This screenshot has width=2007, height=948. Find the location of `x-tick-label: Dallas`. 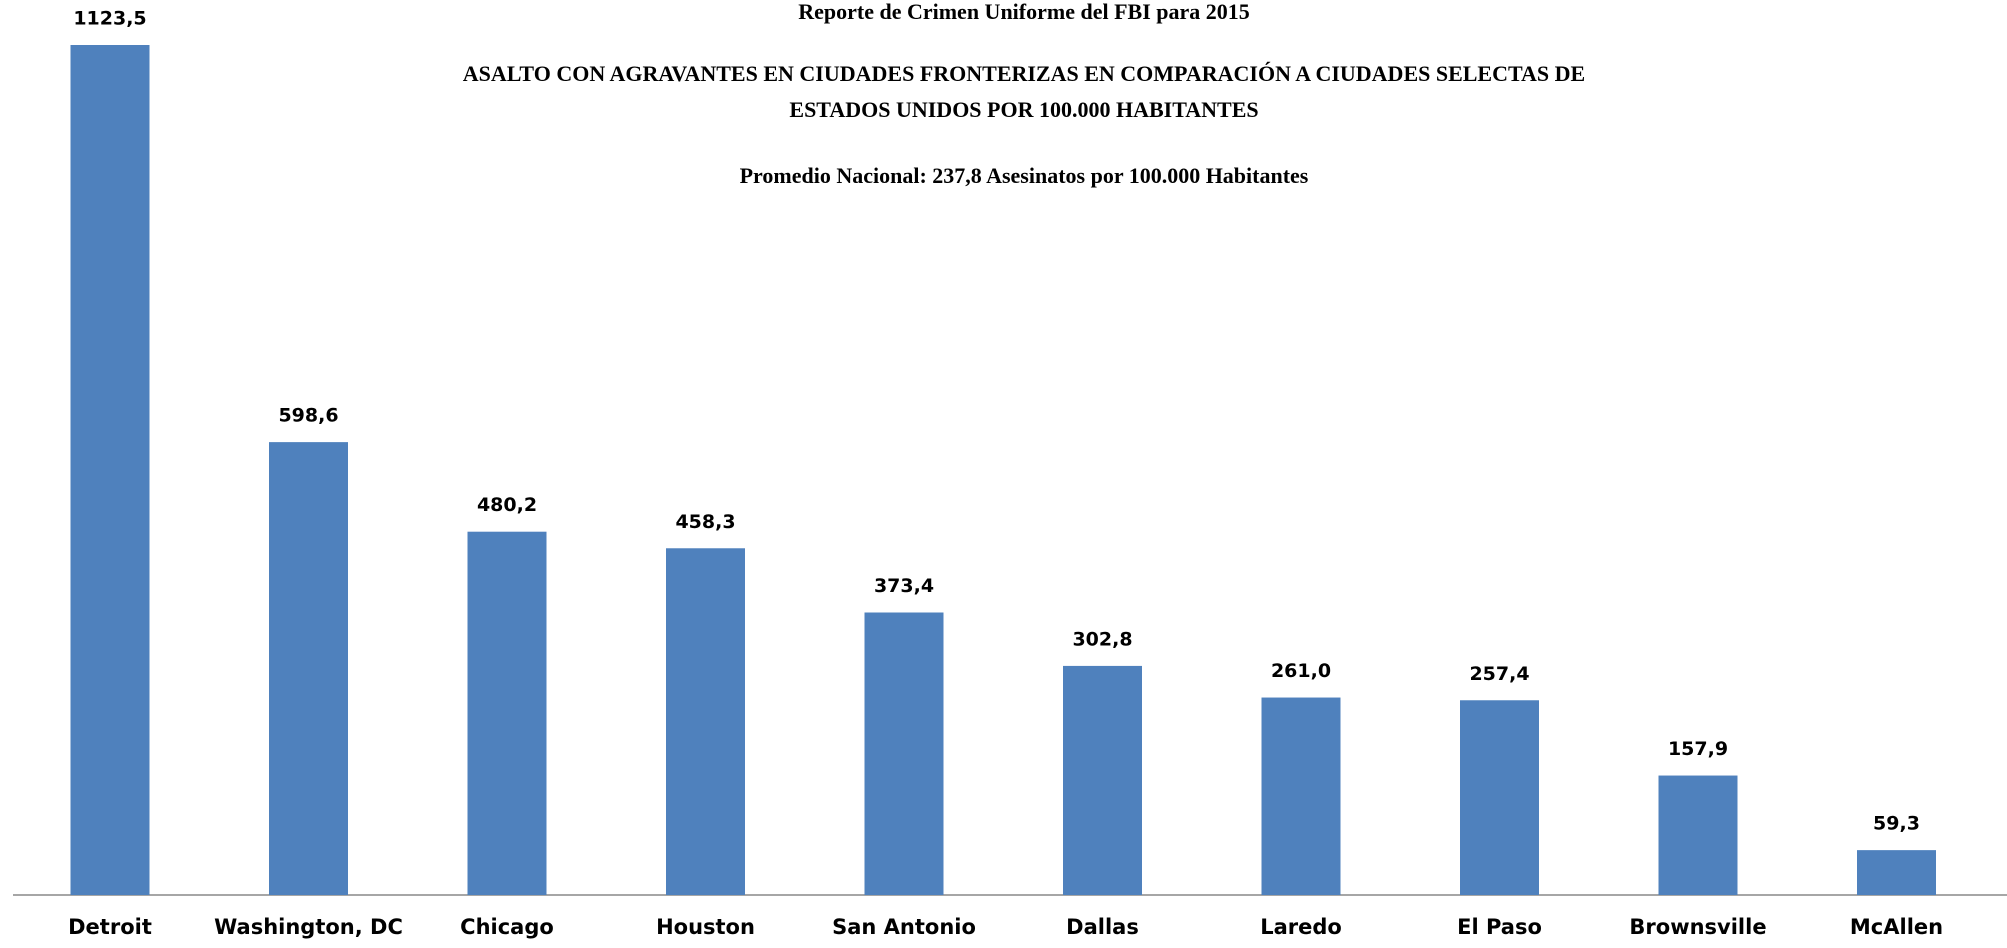

x-tick-label: Dallas is located at coordinates (1102, 927).